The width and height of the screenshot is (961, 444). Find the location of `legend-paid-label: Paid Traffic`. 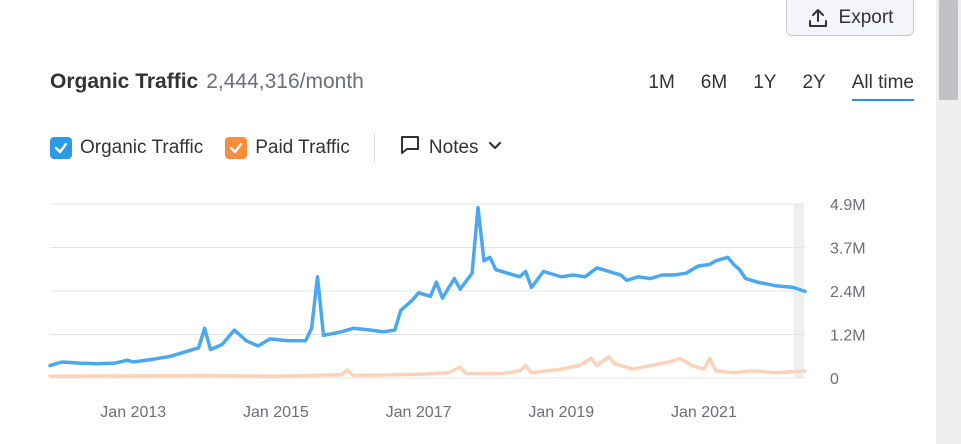

legend-paid-label: Paid Traffic is located at coordinates (302, 147).